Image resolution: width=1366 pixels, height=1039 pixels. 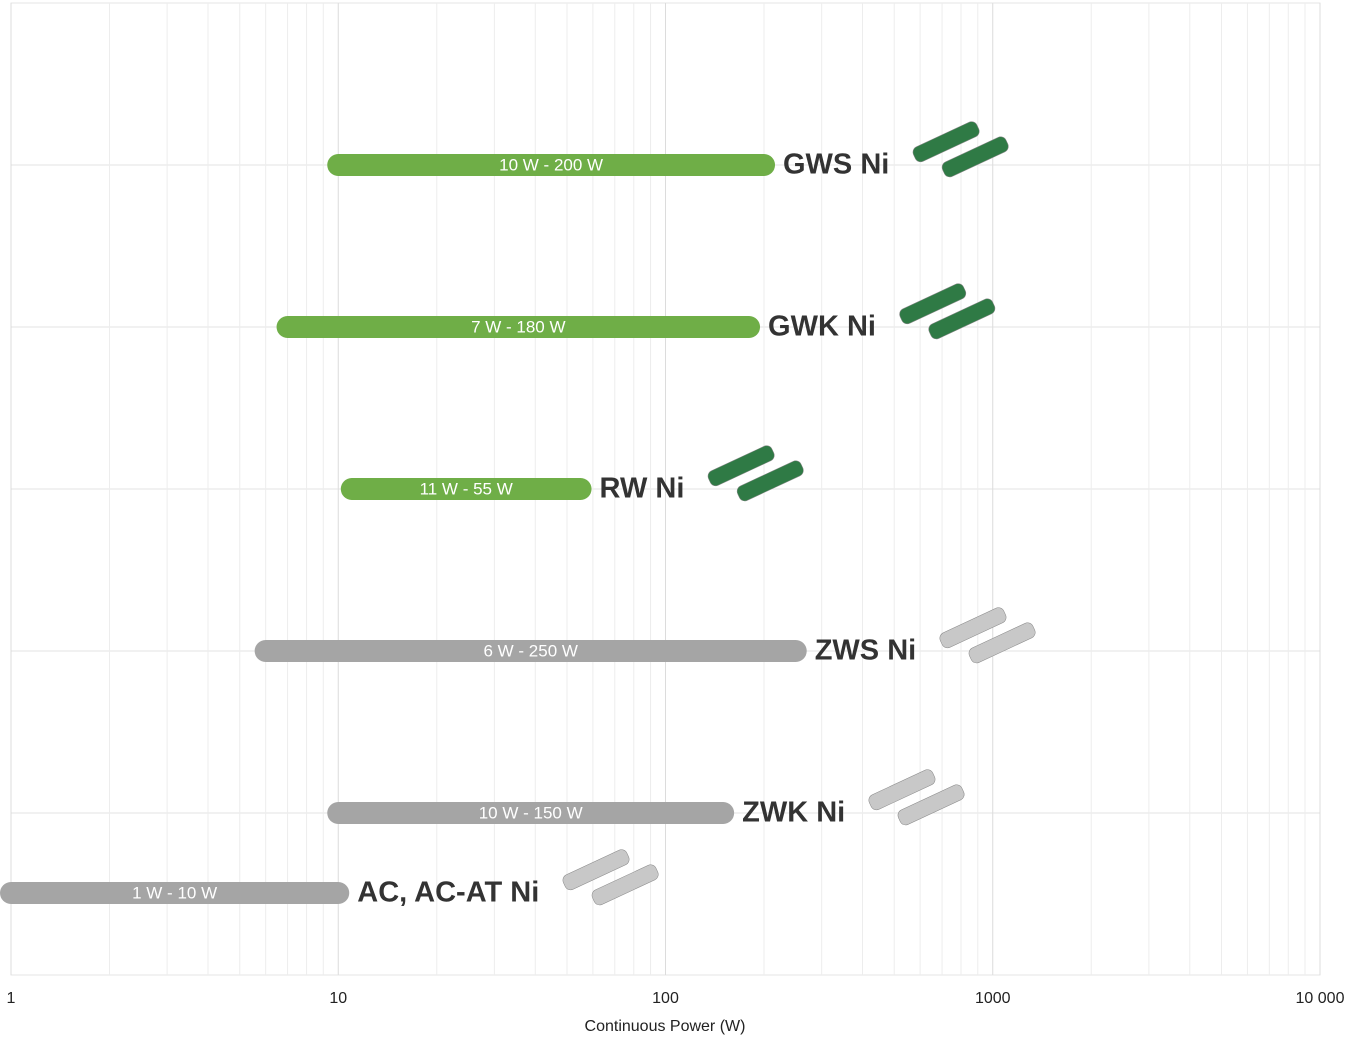 I want to click on product-name: ZWS Ni, so click(x=866, y=651).